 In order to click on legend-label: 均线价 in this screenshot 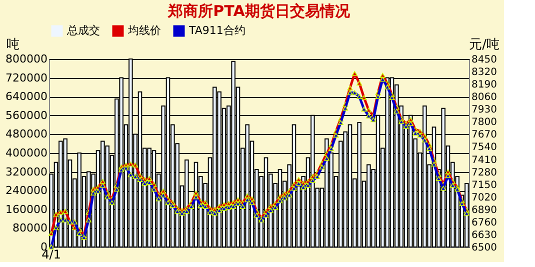, I will do `click(144, 30)`.